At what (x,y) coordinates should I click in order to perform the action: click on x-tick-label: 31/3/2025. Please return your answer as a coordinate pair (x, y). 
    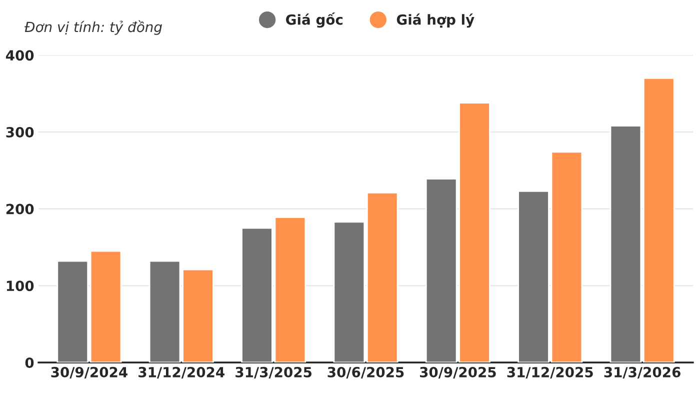
    Looking at the image, I should click on (274, 372).